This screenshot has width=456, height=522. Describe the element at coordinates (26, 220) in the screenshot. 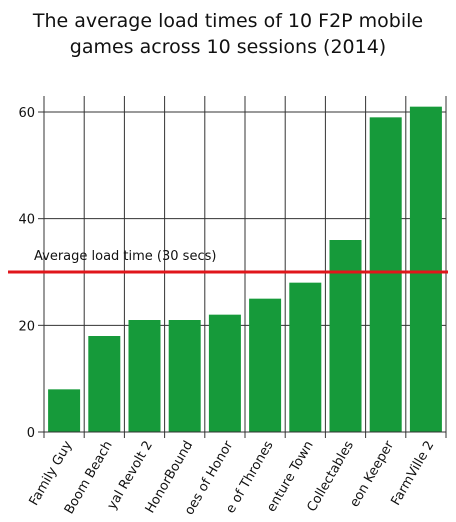

I see `y-tick-label: 40` at that location.